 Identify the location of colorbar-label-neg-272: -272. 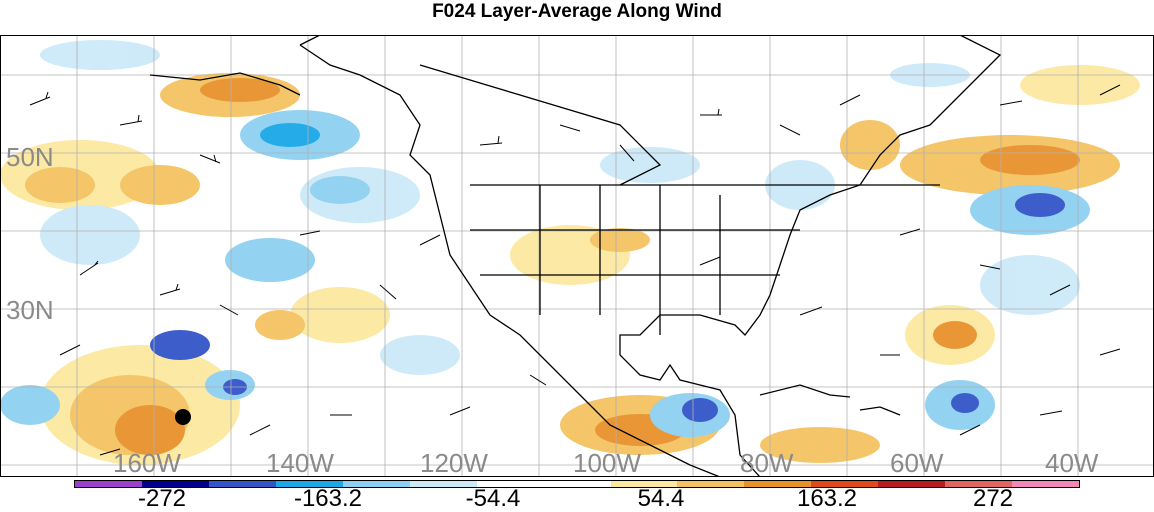
(162, 498).